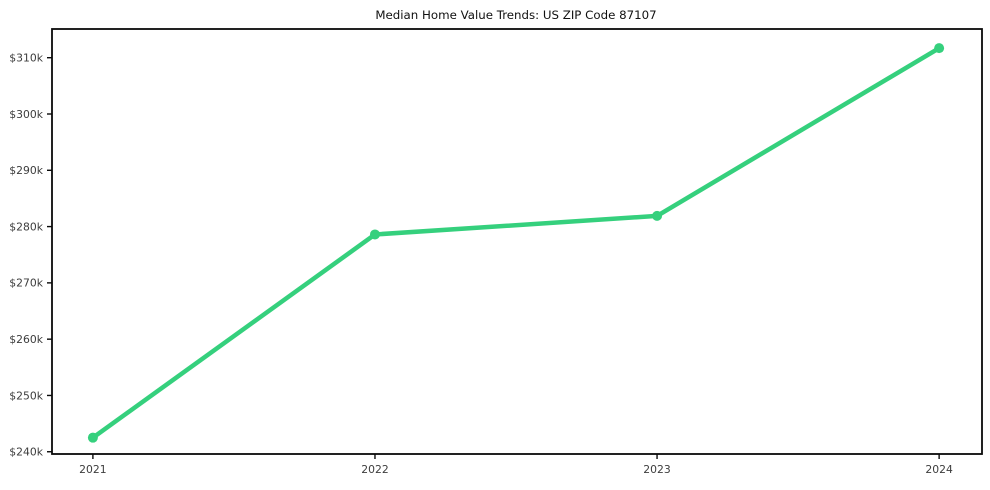 Image resolution: width=990 pixels, height=490 pixels. Describe the element at coordinates (26, 170) in the screenshot. I see `y-tick-label: $290k` at that location.